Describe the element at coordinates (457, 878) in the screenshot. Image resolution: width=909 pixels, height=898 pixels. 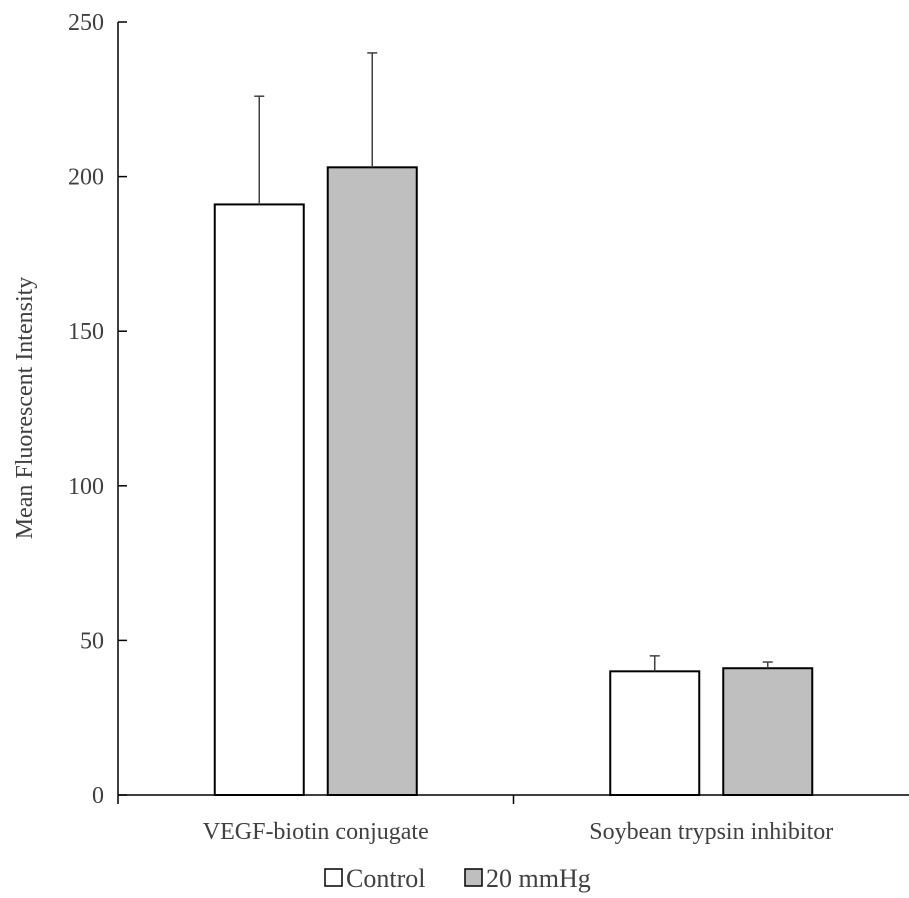
I see `legend: Control 20 mmHg` at that location.